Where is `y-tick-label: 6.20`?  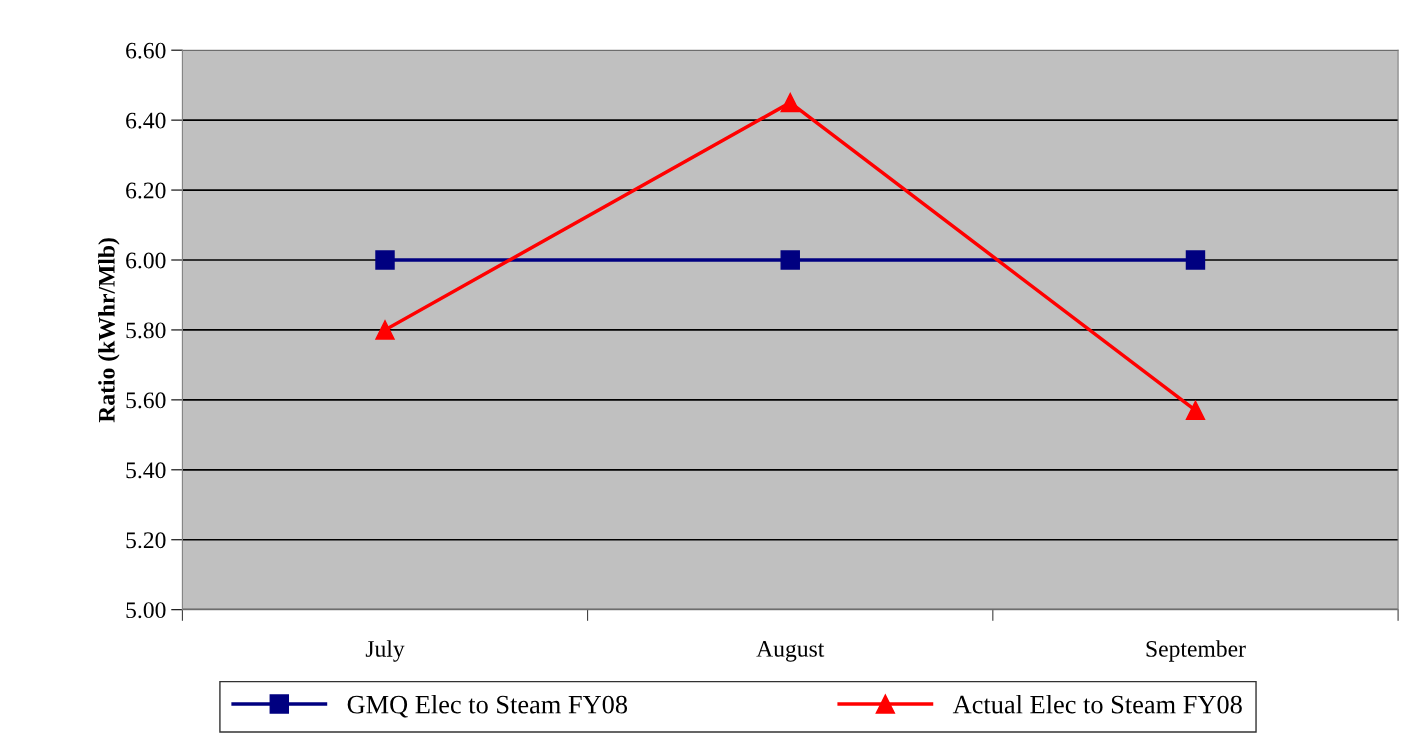
y-tick-label: 6.20 is located at coordinates (146, 190).